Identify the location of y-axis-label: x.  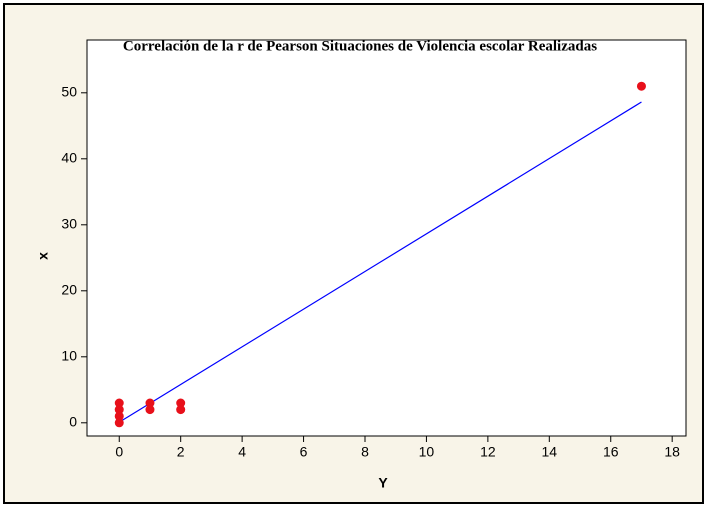
(43, 256).